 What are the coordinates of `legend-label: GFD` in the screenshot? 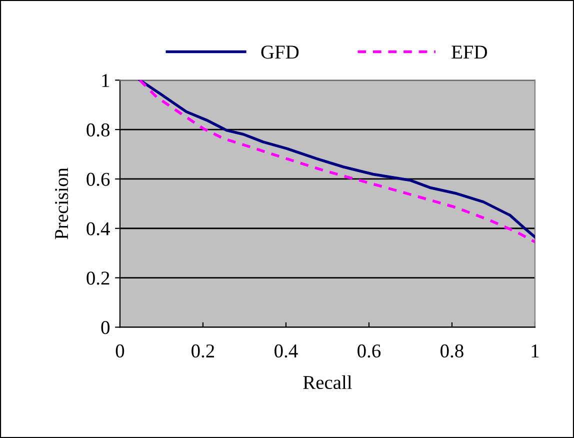 It's located at (280, 52).